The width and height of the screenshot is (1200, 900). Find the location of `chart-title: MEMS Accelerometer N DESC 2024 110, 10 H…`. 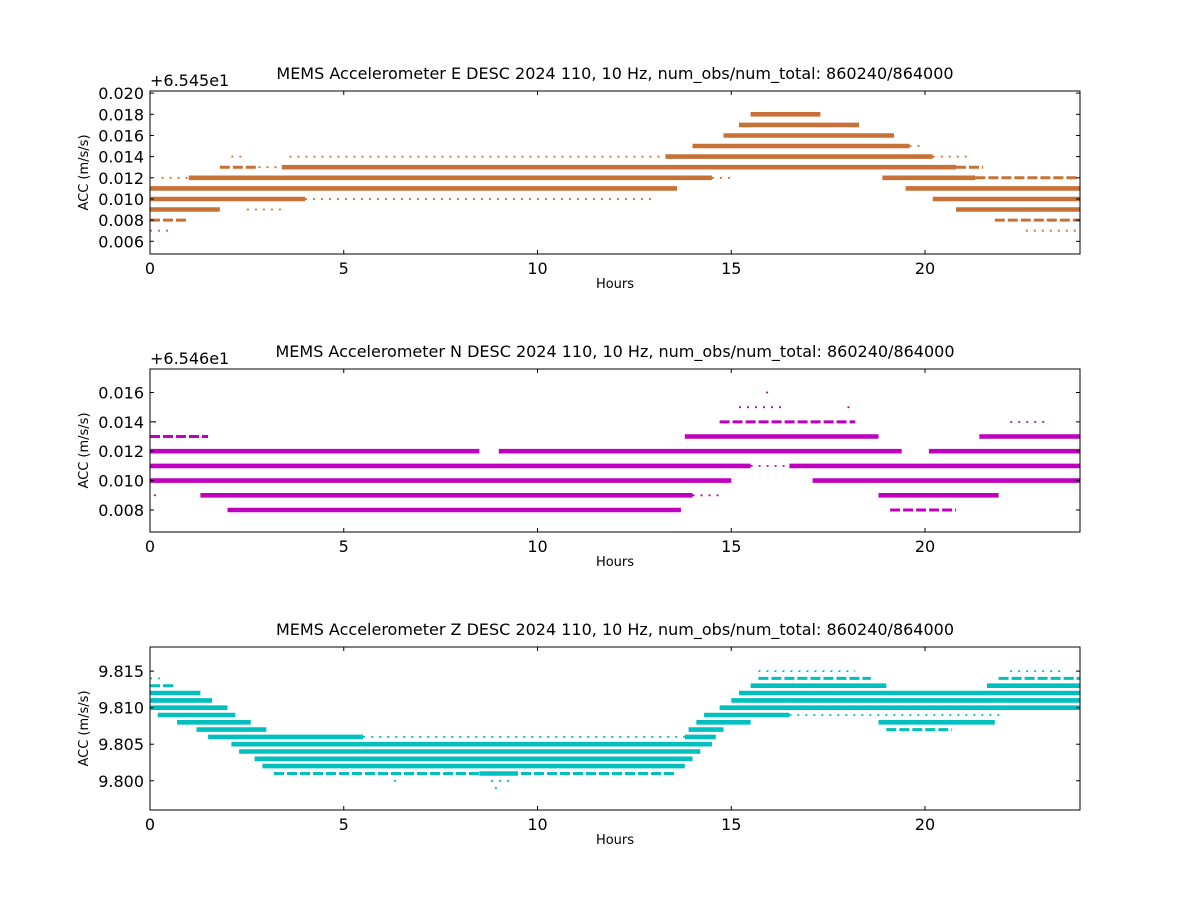

chart-title: MEMS Accelerometer N DESC 2024 110, 10 H… is located at coordinates (614, 352).